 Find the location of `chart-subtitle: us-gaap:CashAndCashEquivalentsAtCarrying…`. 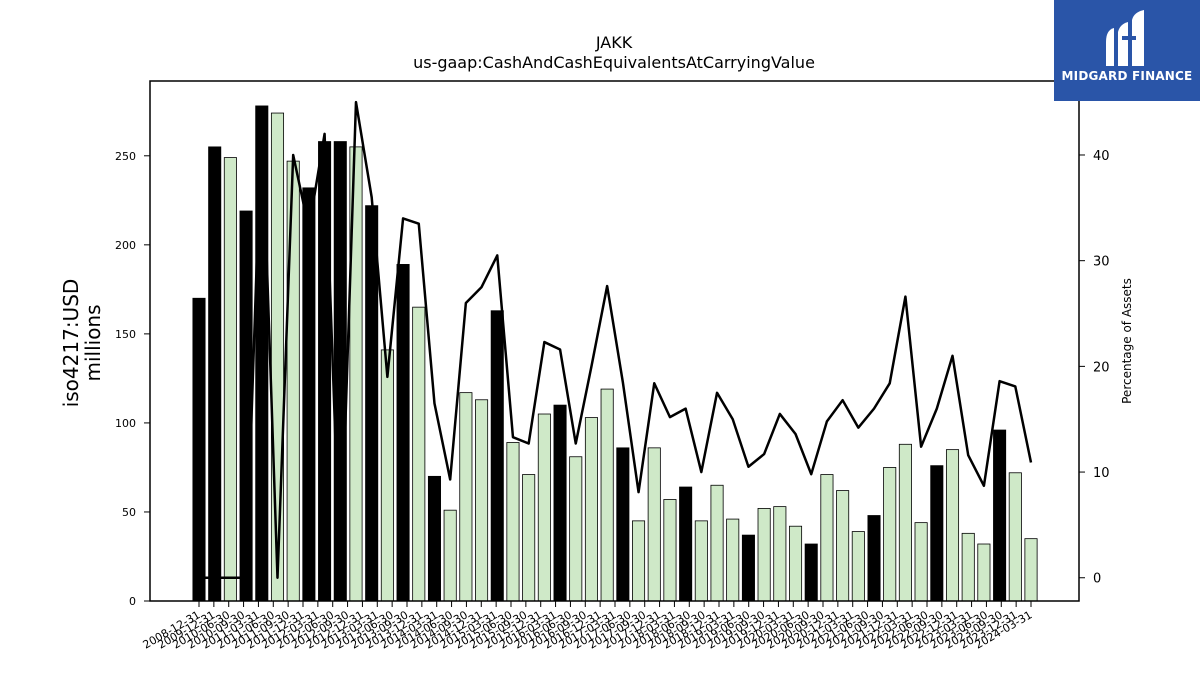

chart-subtitle: us-gaap:CashAndCashEquivalentsAtCarrying… is located at coordinates (614, 62).